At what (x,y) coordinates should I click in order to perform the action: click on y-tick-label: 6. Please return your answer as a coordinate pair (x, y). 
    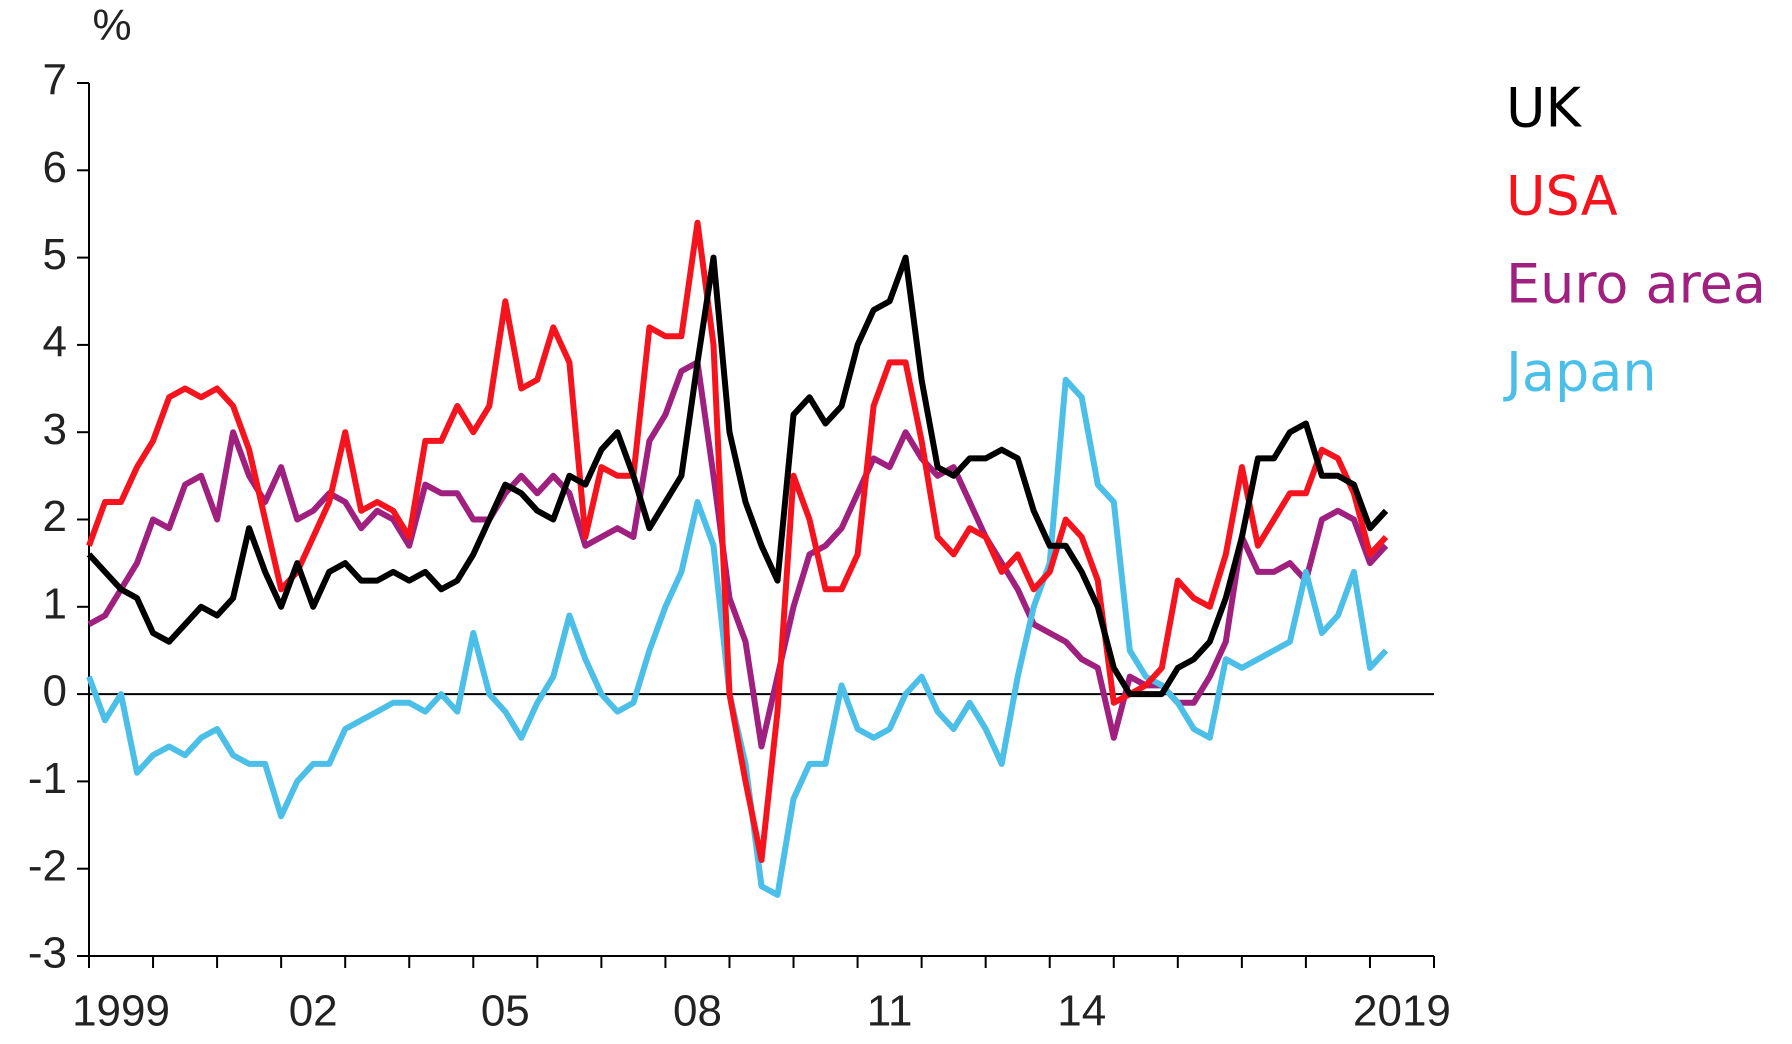
    Looking at the image, I should click on (55, 167).